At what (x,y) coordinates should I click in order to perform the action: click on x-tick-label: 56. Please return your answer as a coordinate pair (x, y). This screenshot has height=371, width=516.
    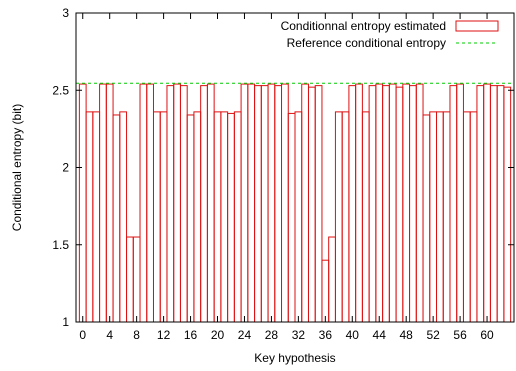
    Looking at the image, I should click on (460, 335).